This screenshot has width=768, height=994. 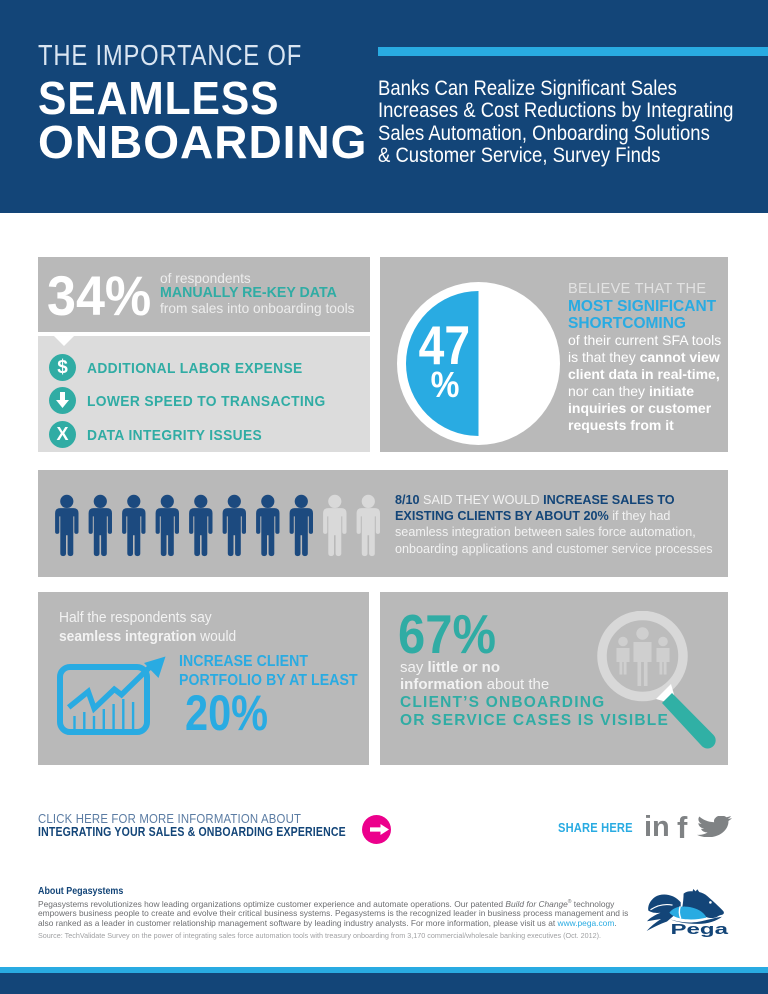 What do you see at coordinates (700, 929) in the screenshot?
I see `svg-text: Pega` at bounding box center [700, 929].